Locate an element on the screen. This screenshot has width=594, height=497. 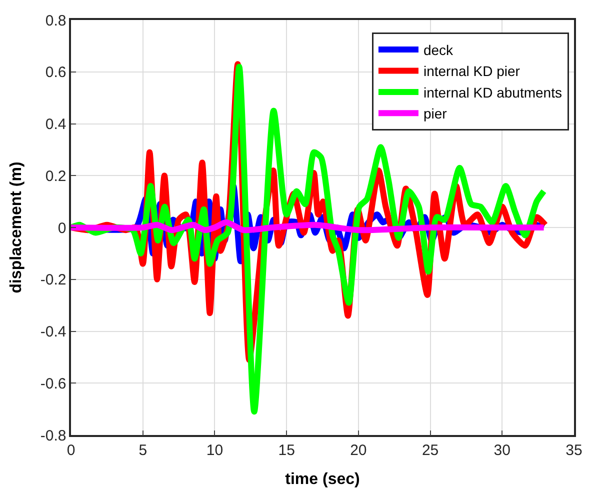
y-tick-label: -0.4 is located at coordinates (53, 332).